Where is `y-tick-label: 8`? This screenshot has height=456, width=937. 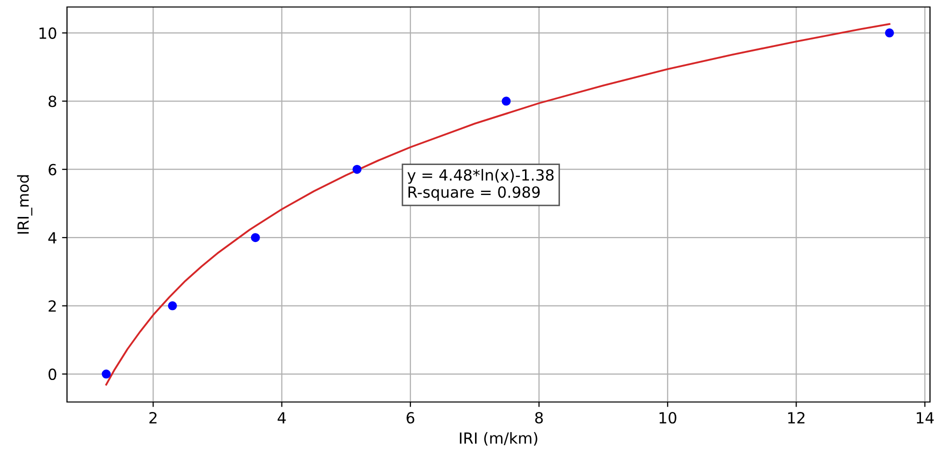 y-tick-label: 8 is located at coordinates (52, 102).